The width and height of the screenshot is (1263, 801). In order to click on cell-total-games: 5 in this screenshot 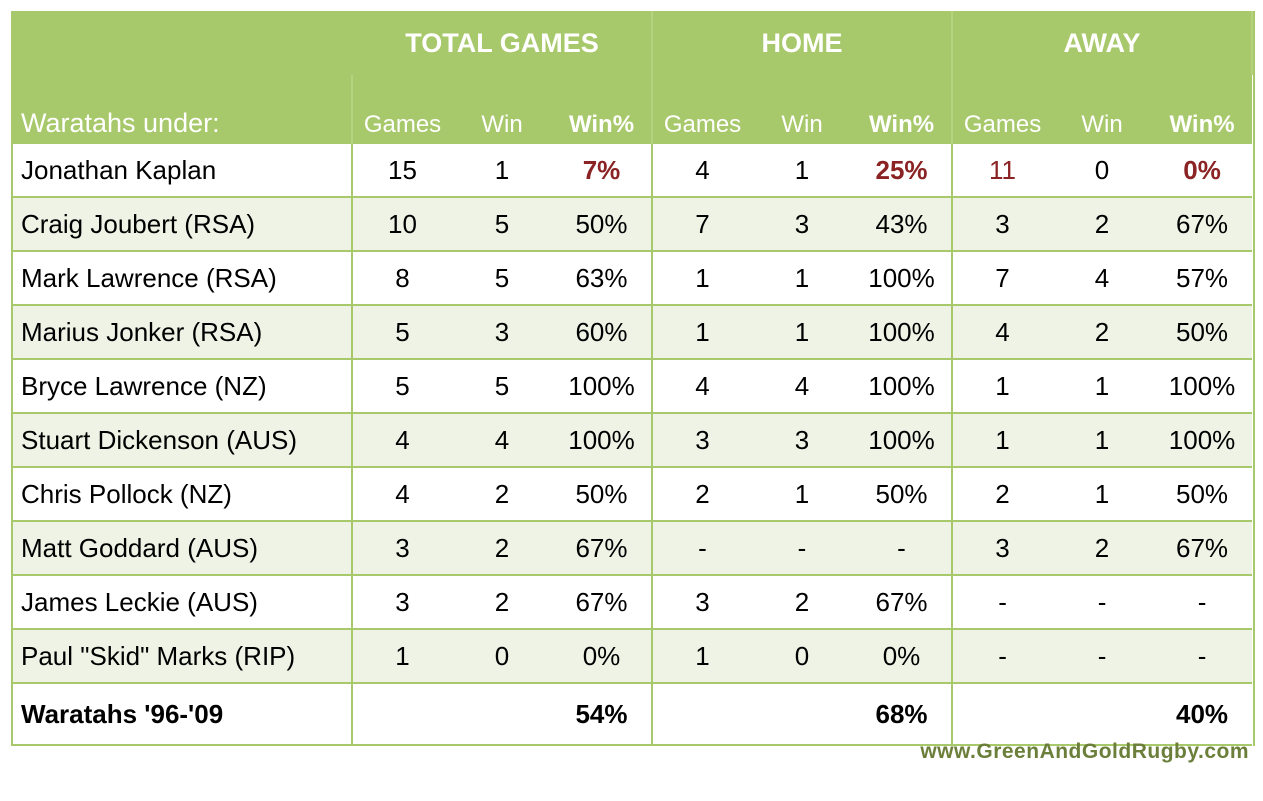, I will do `click(401, 386)`.